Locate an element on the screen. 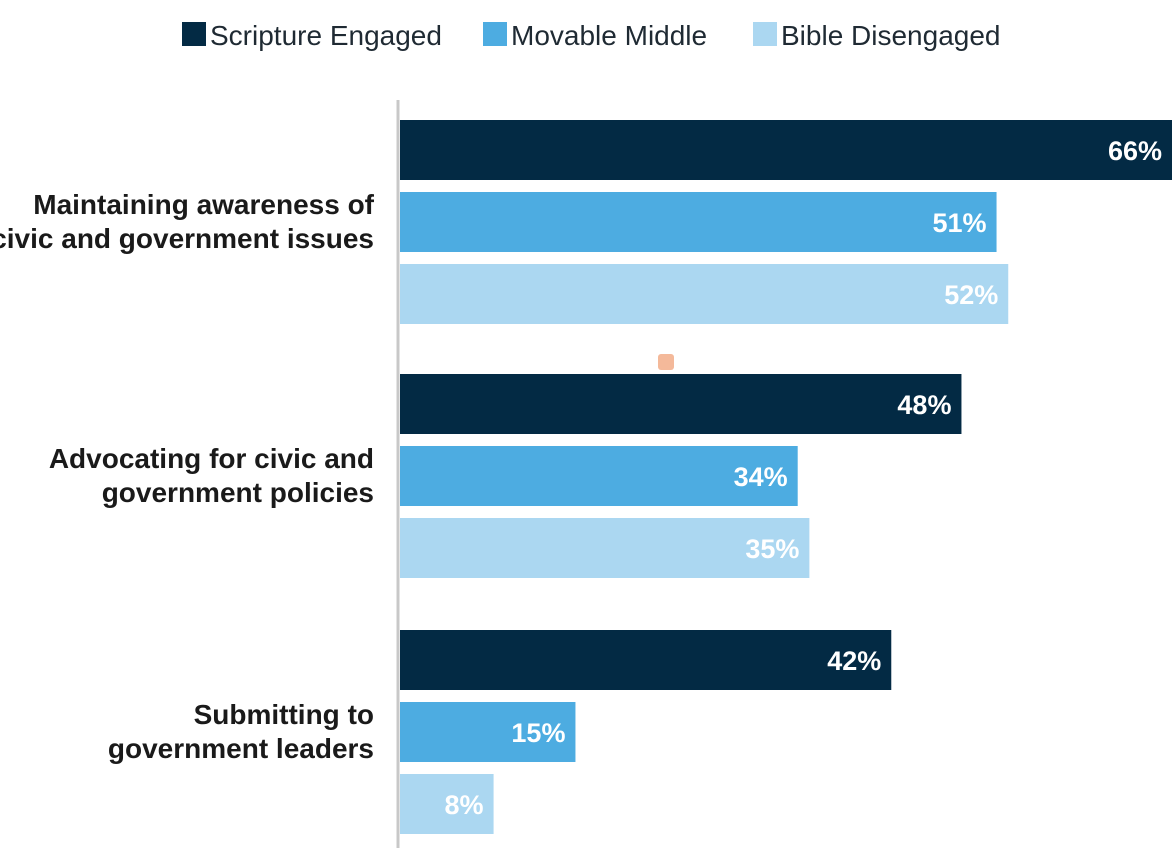 The width and height of the screenshot is (1172, 848). legend-label-movable-middle: Movable Middle is located at coordinates (609, 35).